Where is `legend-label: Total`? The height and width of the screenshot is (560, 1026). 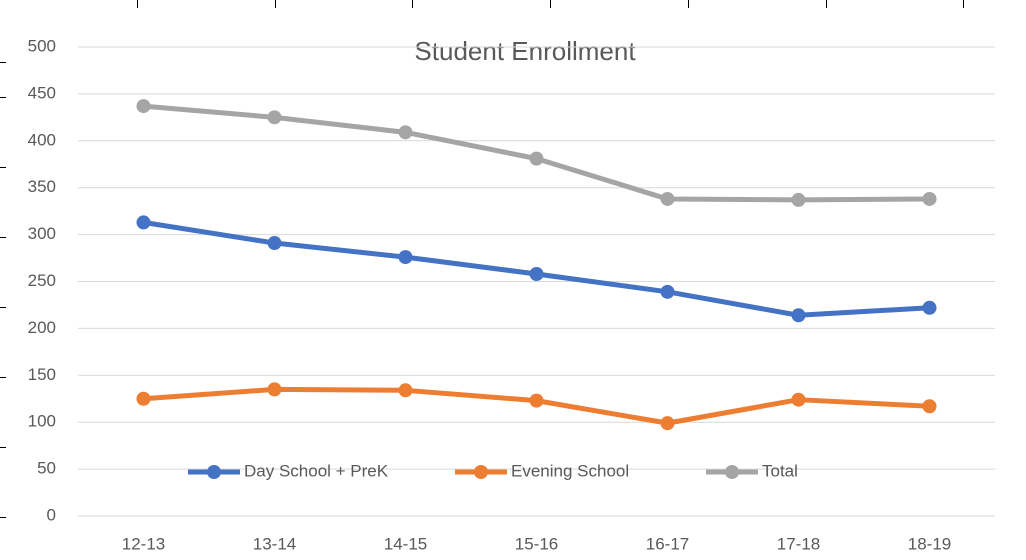 legend-label: Total is located at coordinates (780, 470).